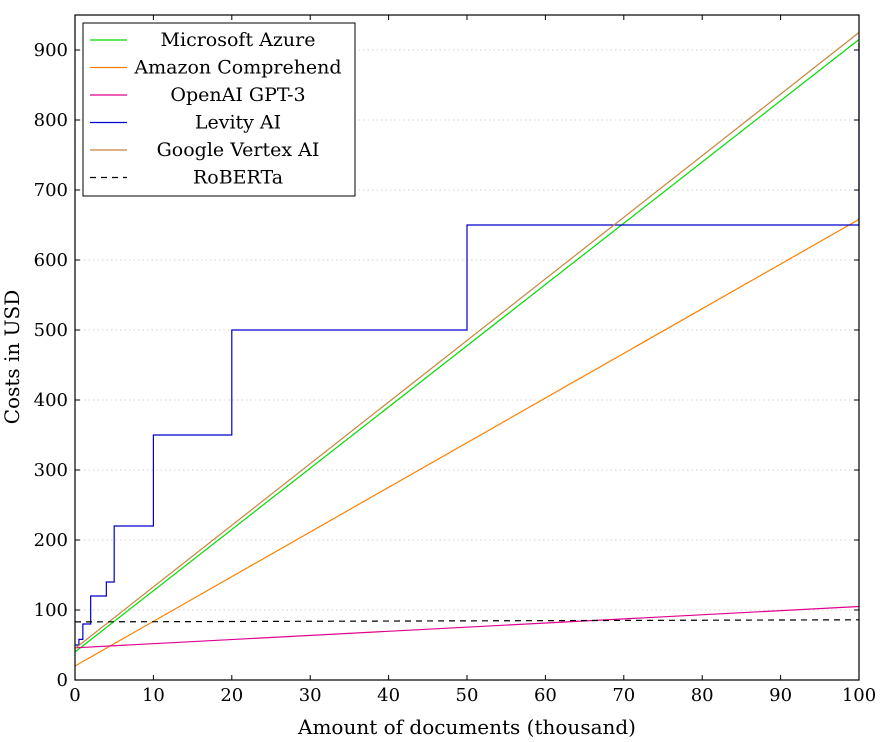 This screenshot has height=742, width=883. I want to click on legend-label: Microsoft Azure, so click(238, 40).